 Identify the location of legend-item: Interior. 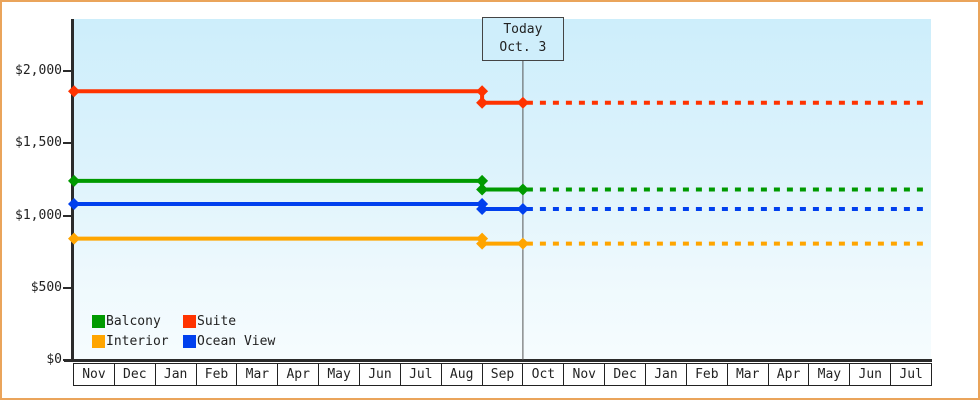
(137, 341).